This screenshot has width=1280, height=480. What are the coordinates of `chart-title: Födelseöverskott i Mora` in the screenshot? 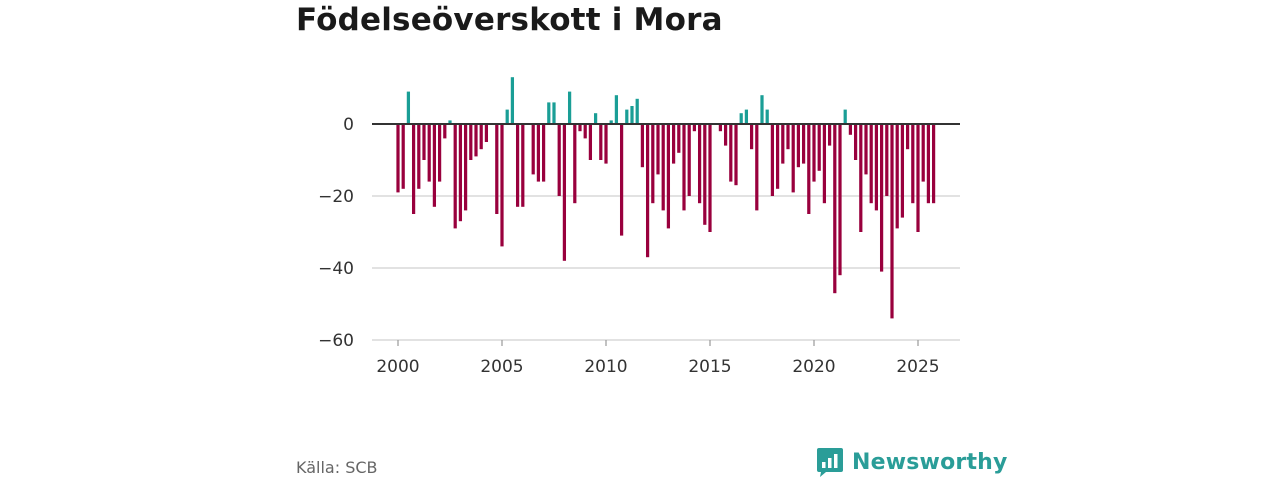 It's located at (509, 20).